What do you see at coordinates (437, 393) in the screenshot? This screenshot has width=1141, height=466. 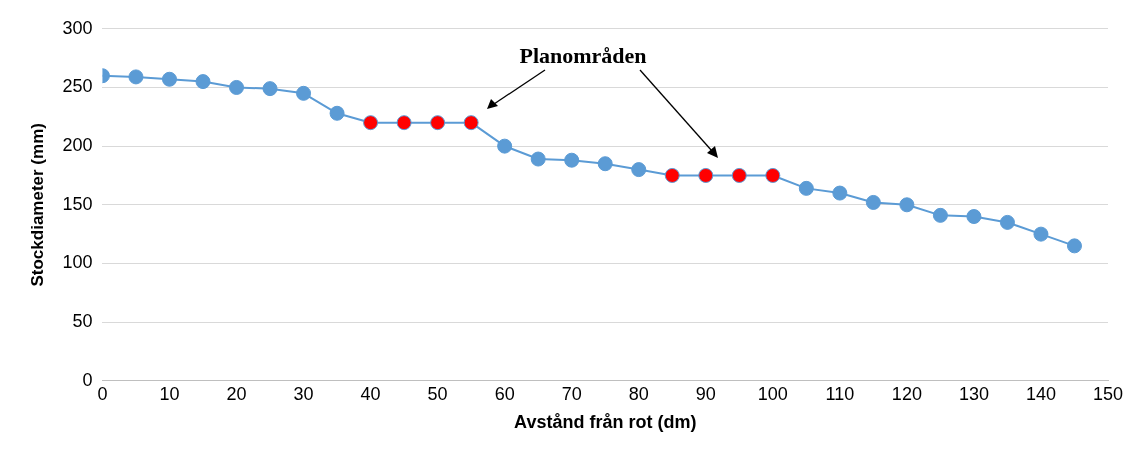 I see `x-tick-label: 50` at bounding box center [437, 393].